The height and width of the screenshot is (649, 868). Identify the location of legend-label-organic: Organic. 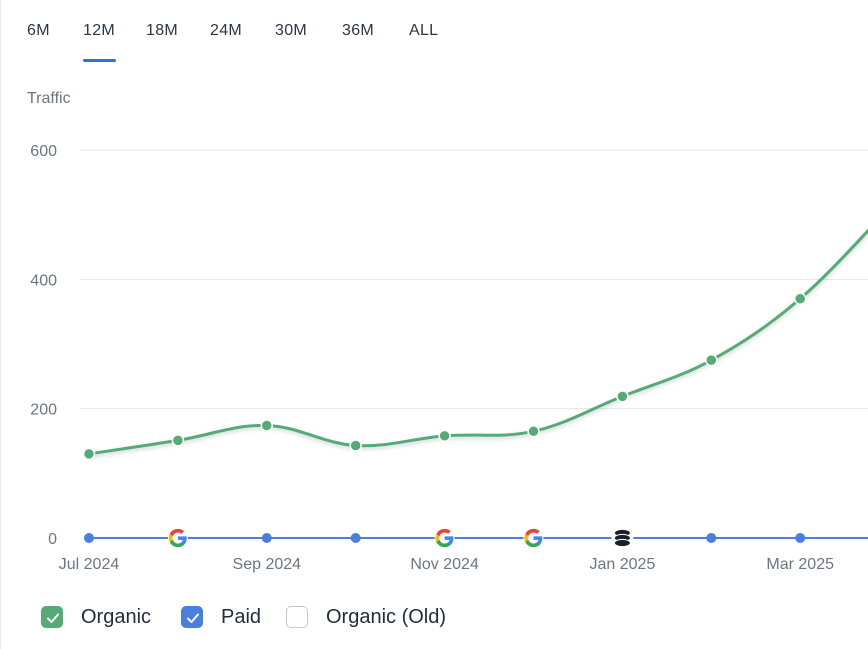
(116, 617).